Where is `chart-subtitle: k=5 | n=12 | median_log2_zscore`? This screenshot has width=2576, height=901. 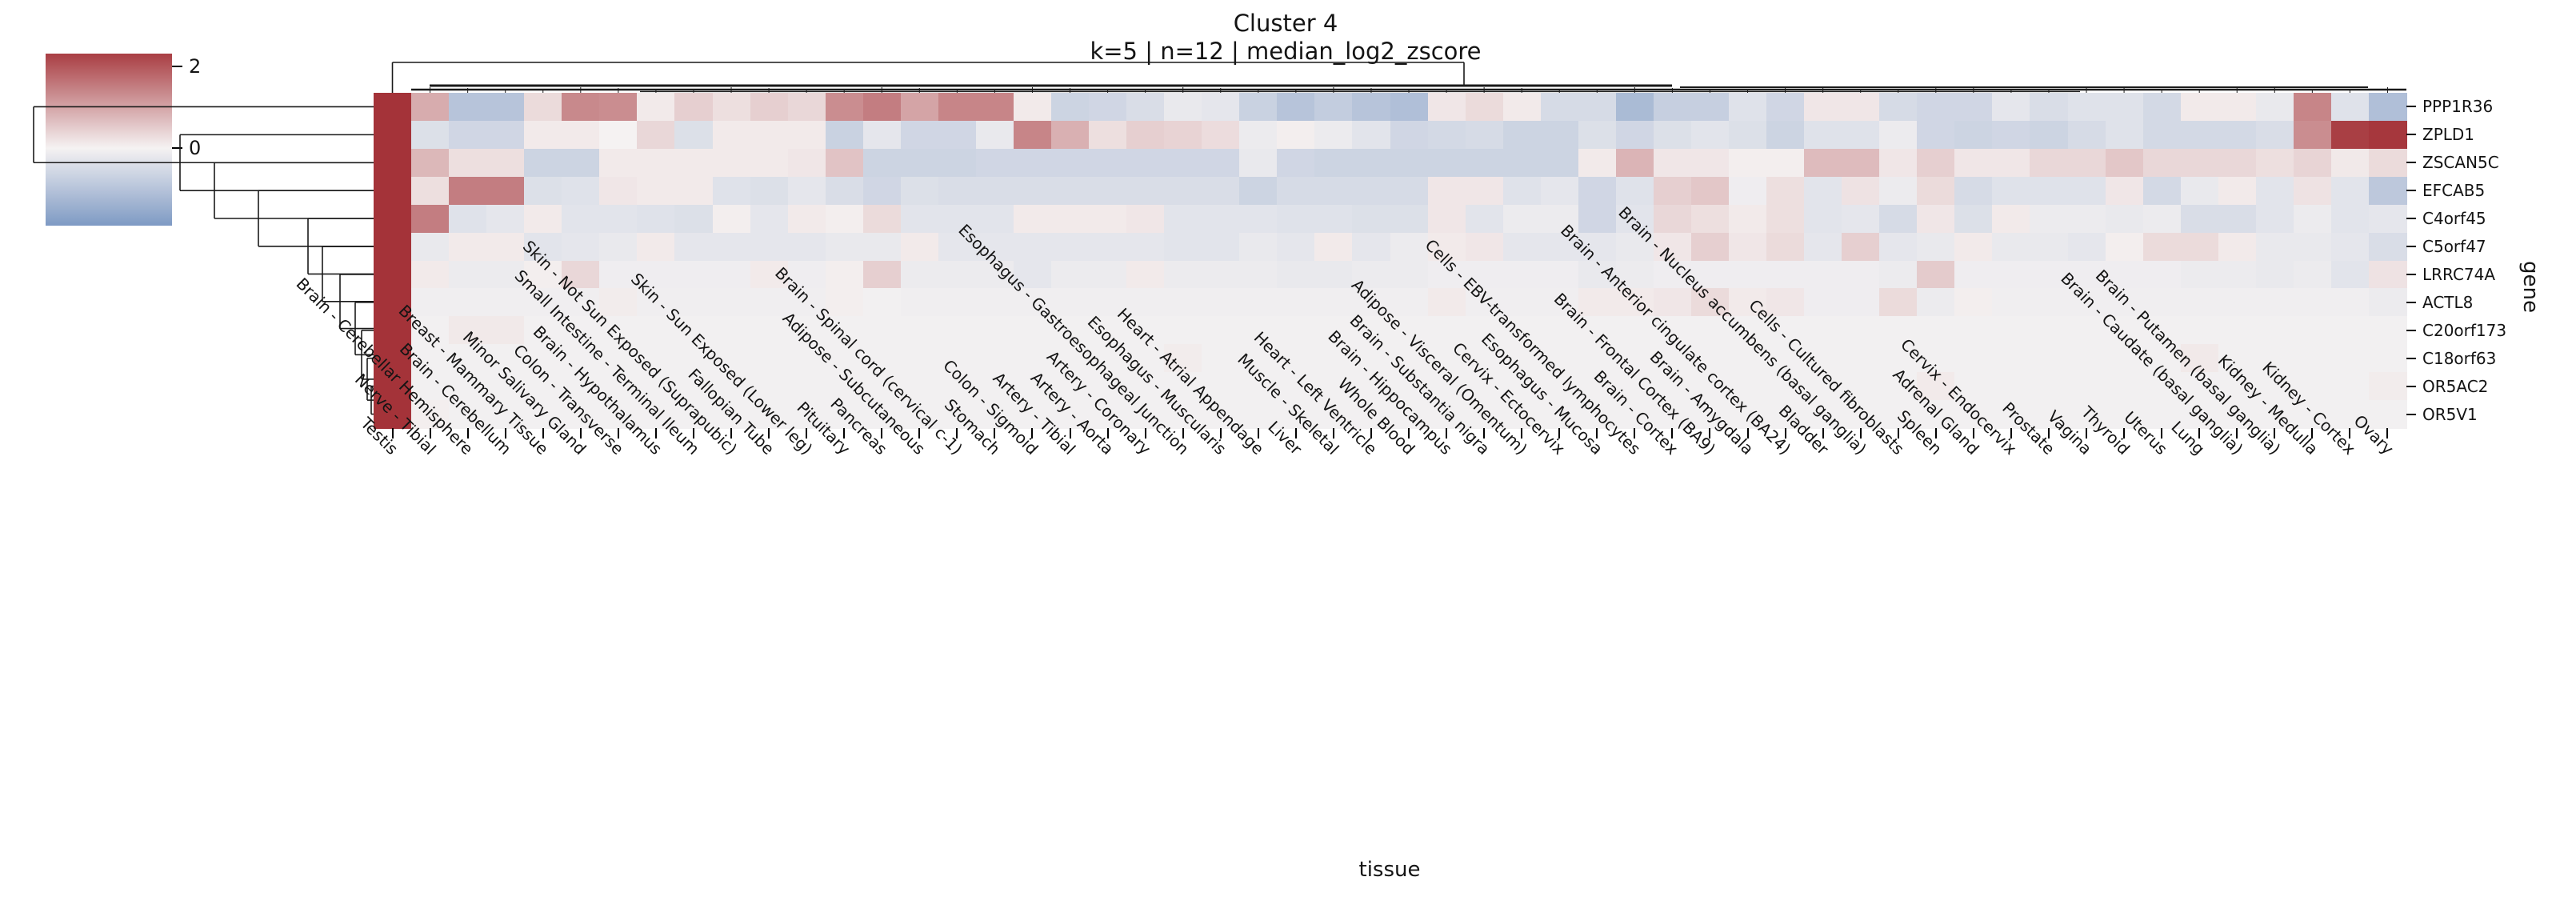 chart-subtitle: k=5 | n=12 | median_log2_zscore is located at coordinates (1286, 52).